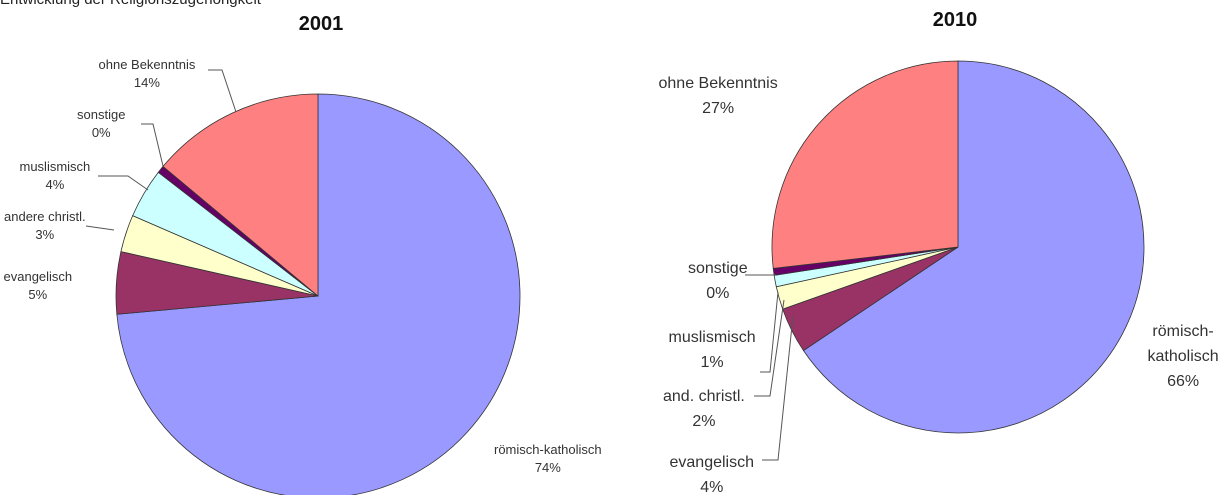  What do you see at coordinates (240, 195) in the screenshot?
I see `pie-slice-2001-ohne-bekenntnis` at bounding box center [240, 195].